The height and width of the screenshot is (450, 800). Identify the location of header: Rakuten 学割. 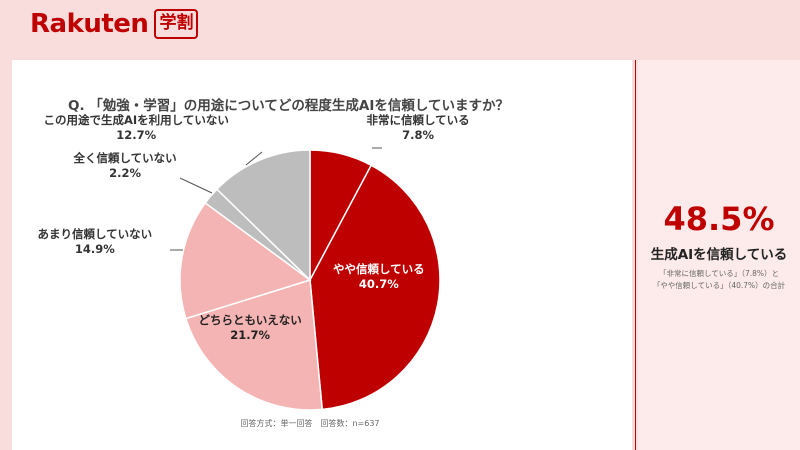
(400, 30).